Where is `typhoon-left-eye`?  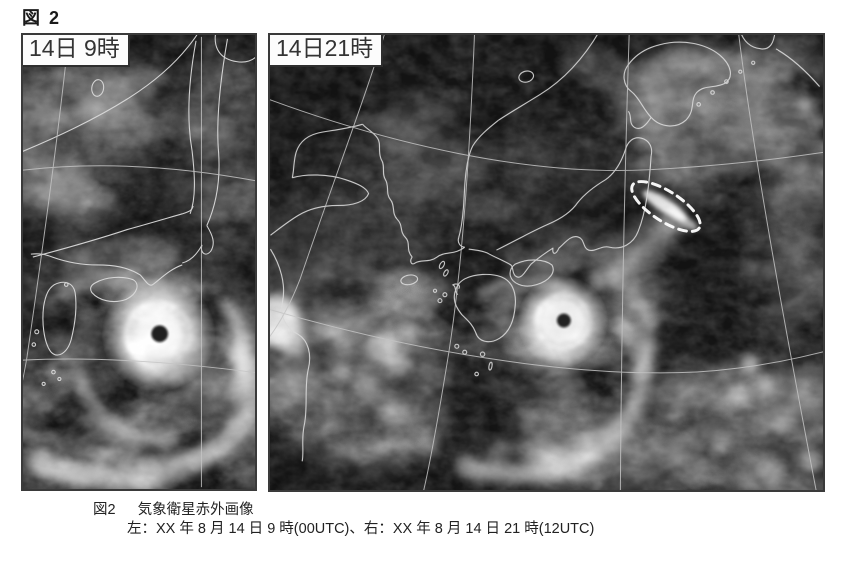 typhoon-left-eye is located at coordinates (159, 334).